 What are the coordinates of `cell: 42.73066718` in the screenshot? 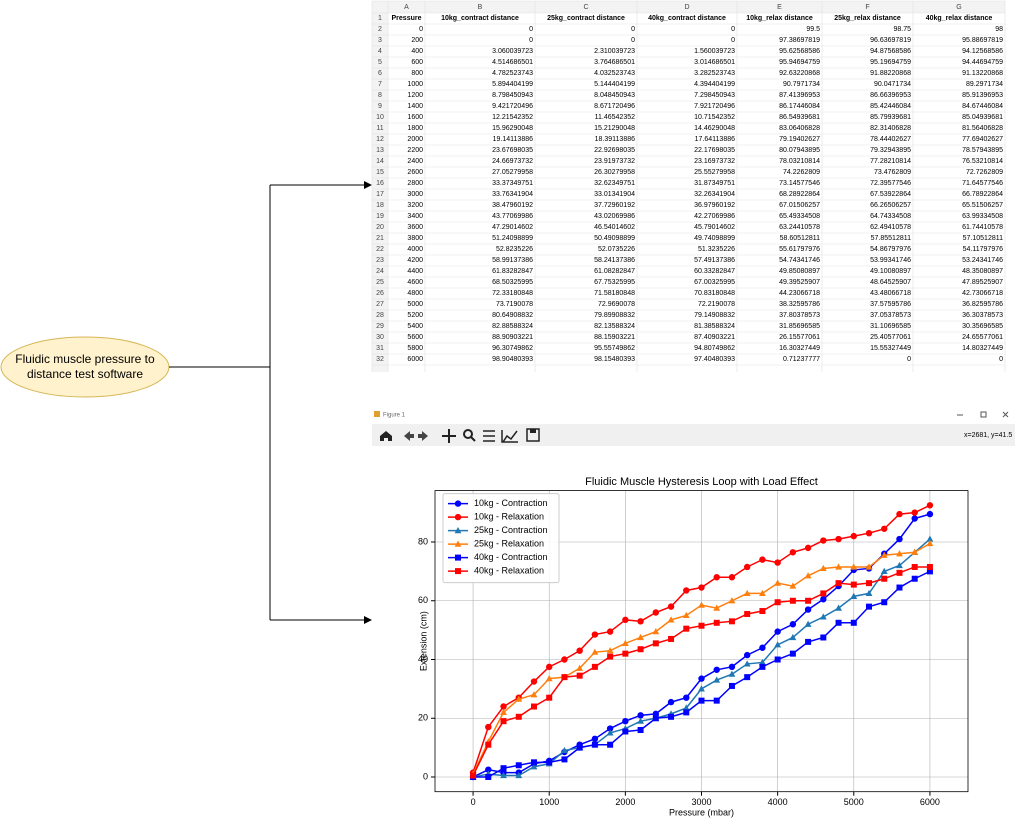 It's located at (982, 293).